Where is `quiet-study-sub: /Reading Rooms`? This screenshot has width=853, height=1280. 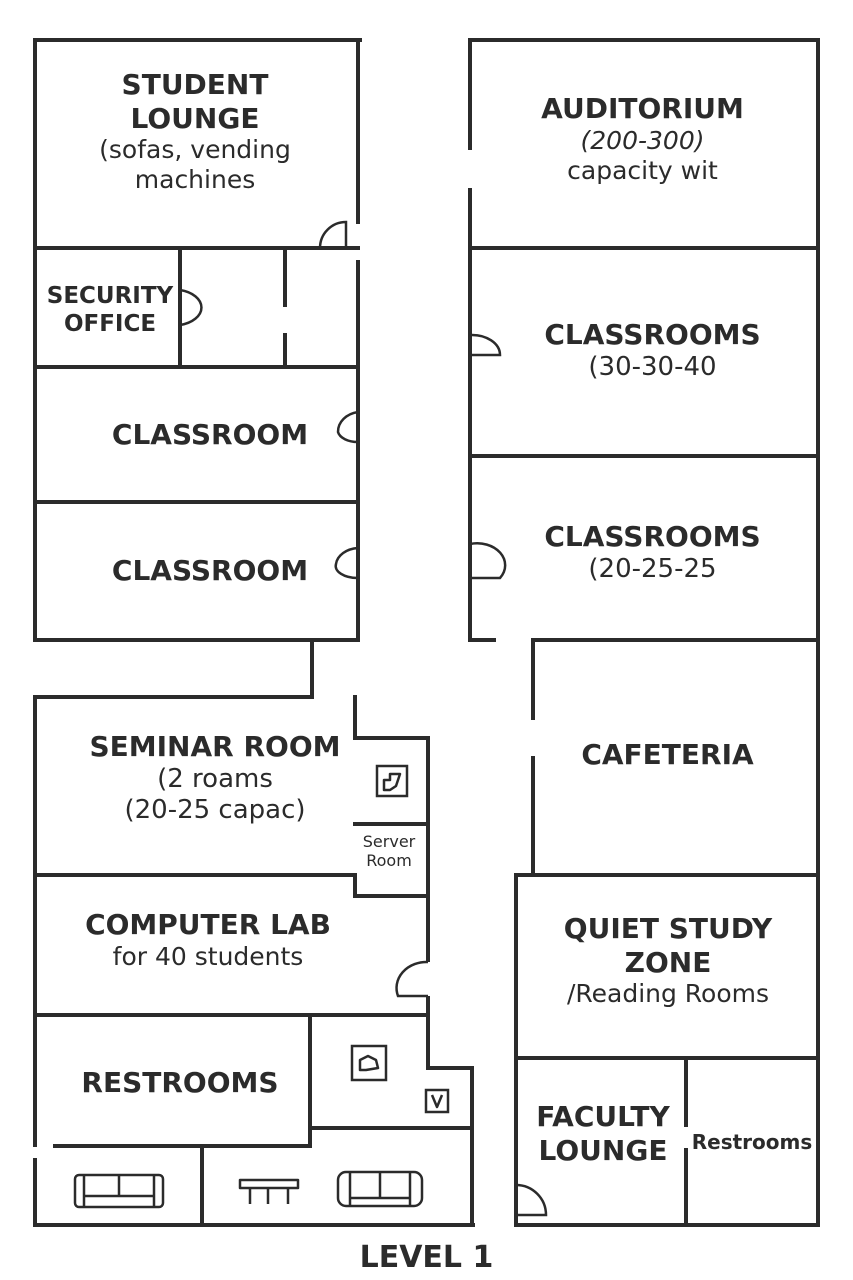 quiet-study-sub: /Reading Rooms is located at coordinates (668, 994).